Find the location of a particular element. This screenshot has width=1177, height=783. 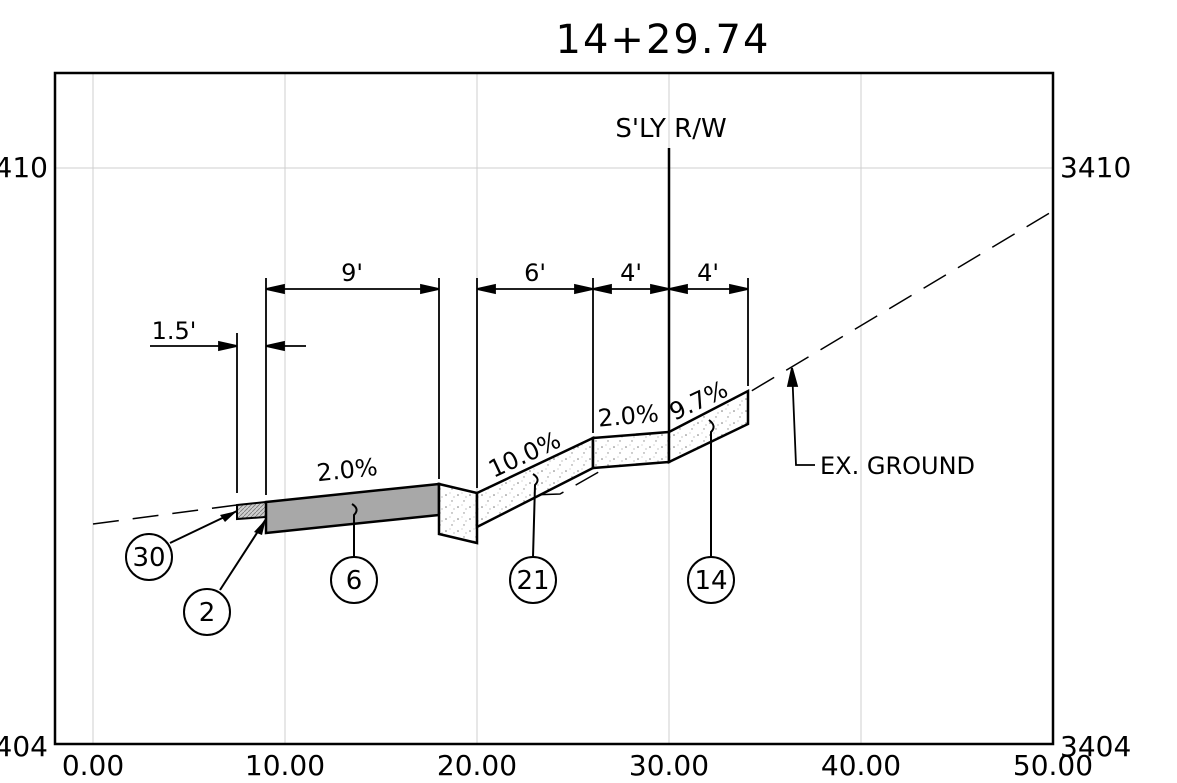

callout-2-circle is located at coordinates (207, 612).